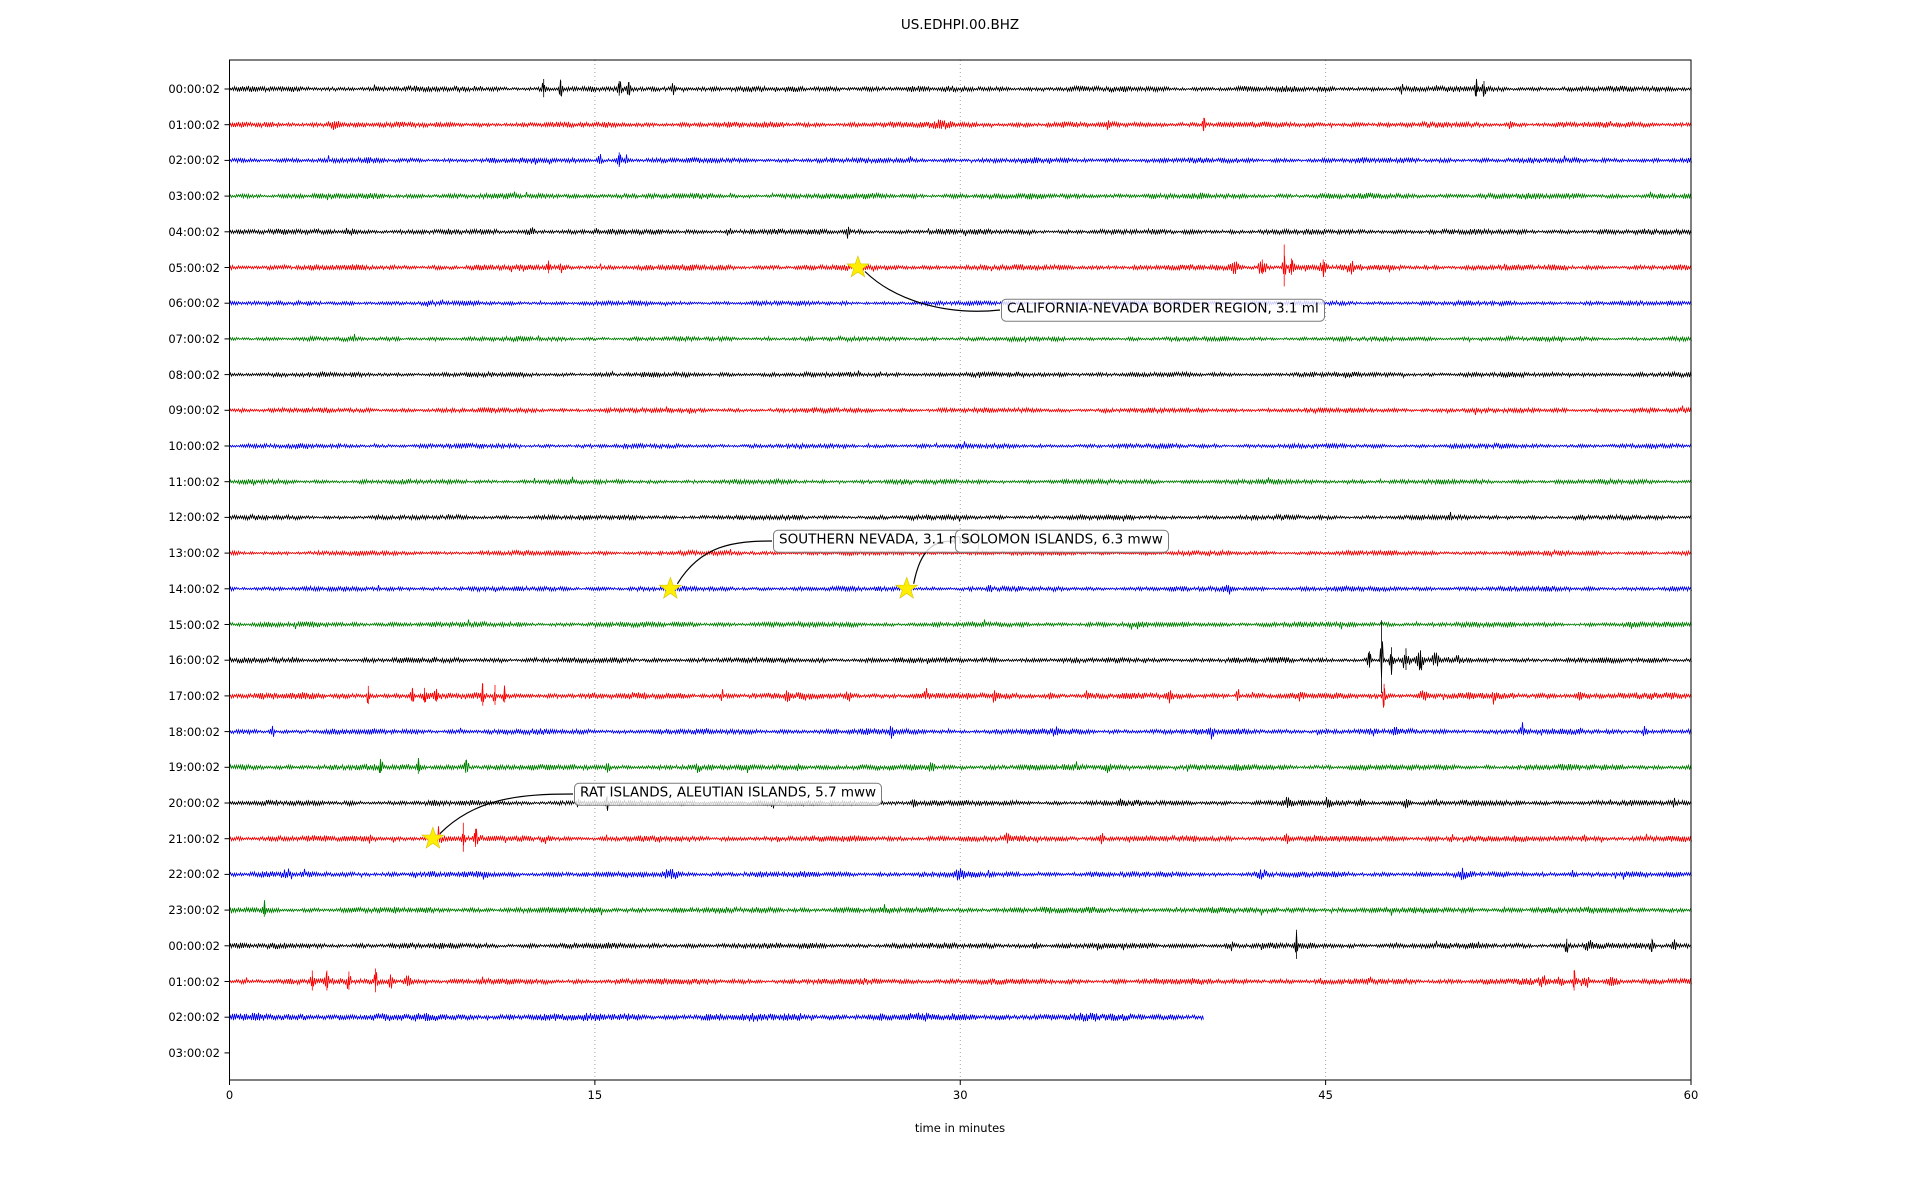 This screenshot has width=1920, height=1200. I want to click on y-tick-label: 13:00:02, so click(194, 553).